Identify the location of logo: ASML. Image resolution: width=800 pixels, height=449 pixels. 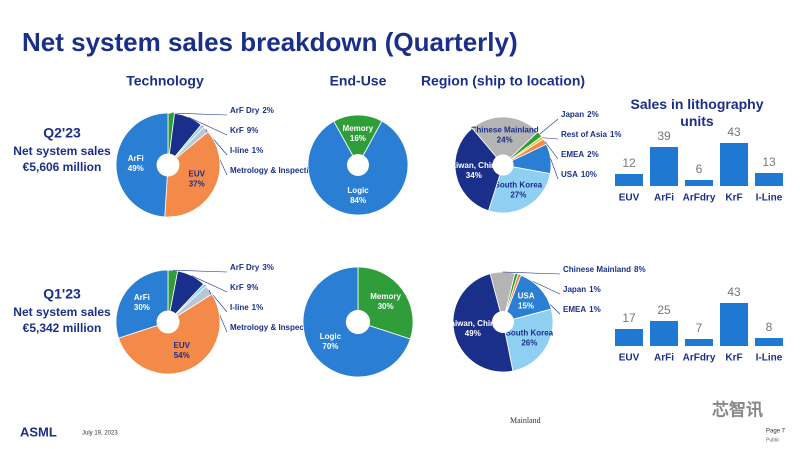
(38, 431).